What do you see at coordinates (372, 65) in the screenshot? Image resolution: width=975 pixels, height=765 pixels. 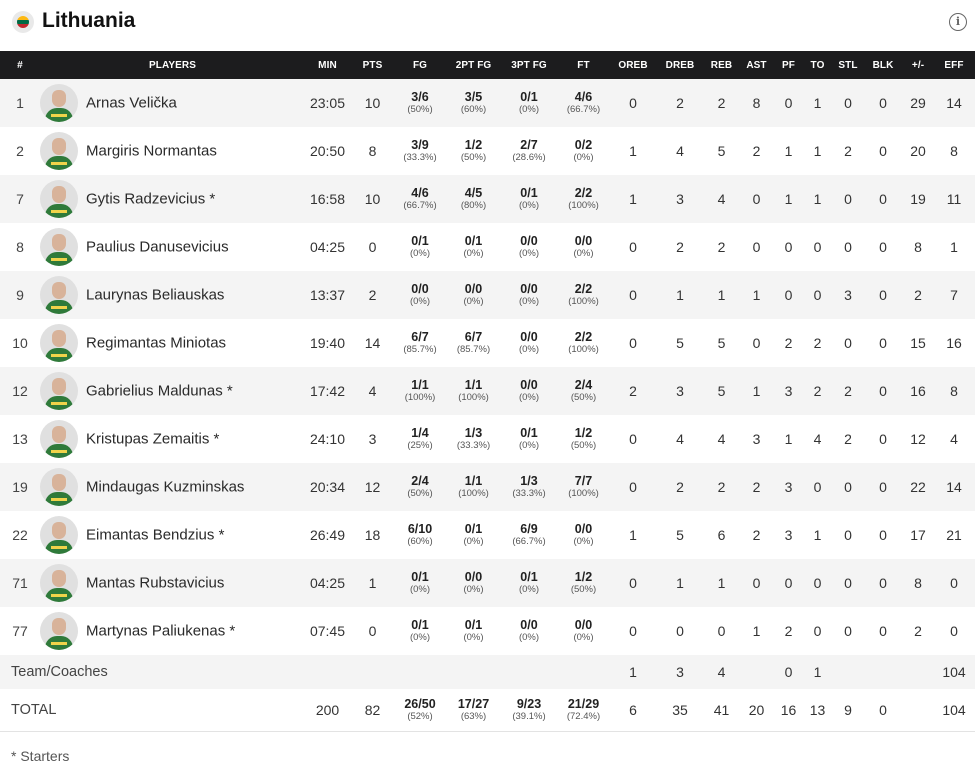 I see `column-header-pts: PTS` at bounding box center [372, 65].